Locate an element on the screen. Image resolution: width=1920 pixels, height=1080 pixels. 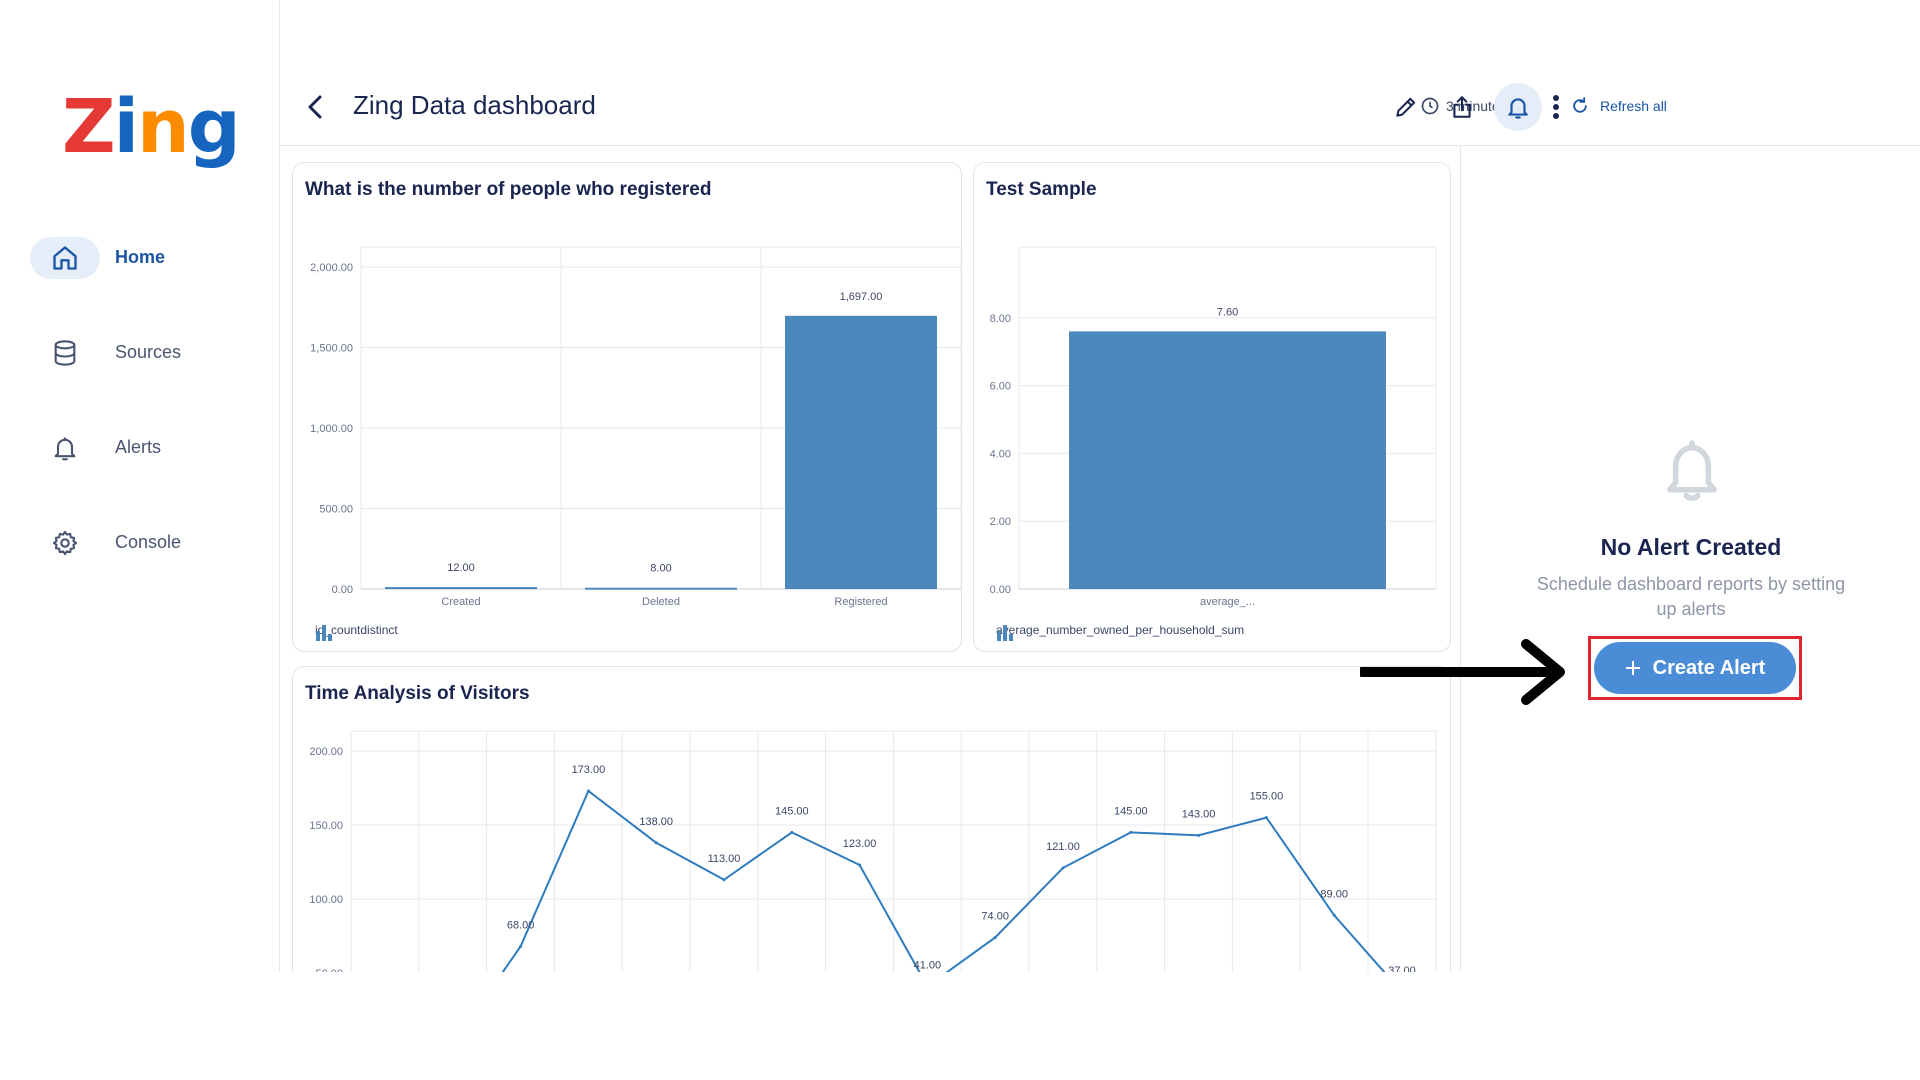
sidebar-item-label: Alerts is located at coordinates (138, 447).